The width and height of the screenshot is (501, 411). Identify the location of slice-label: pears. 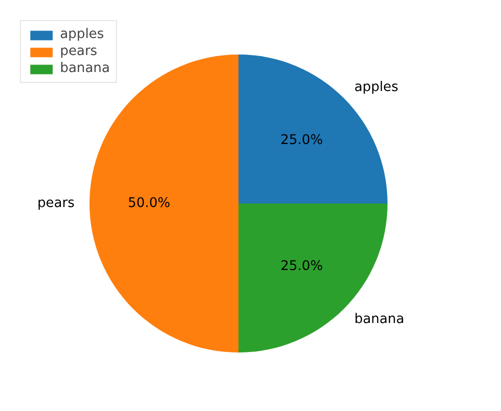
(56, 203).